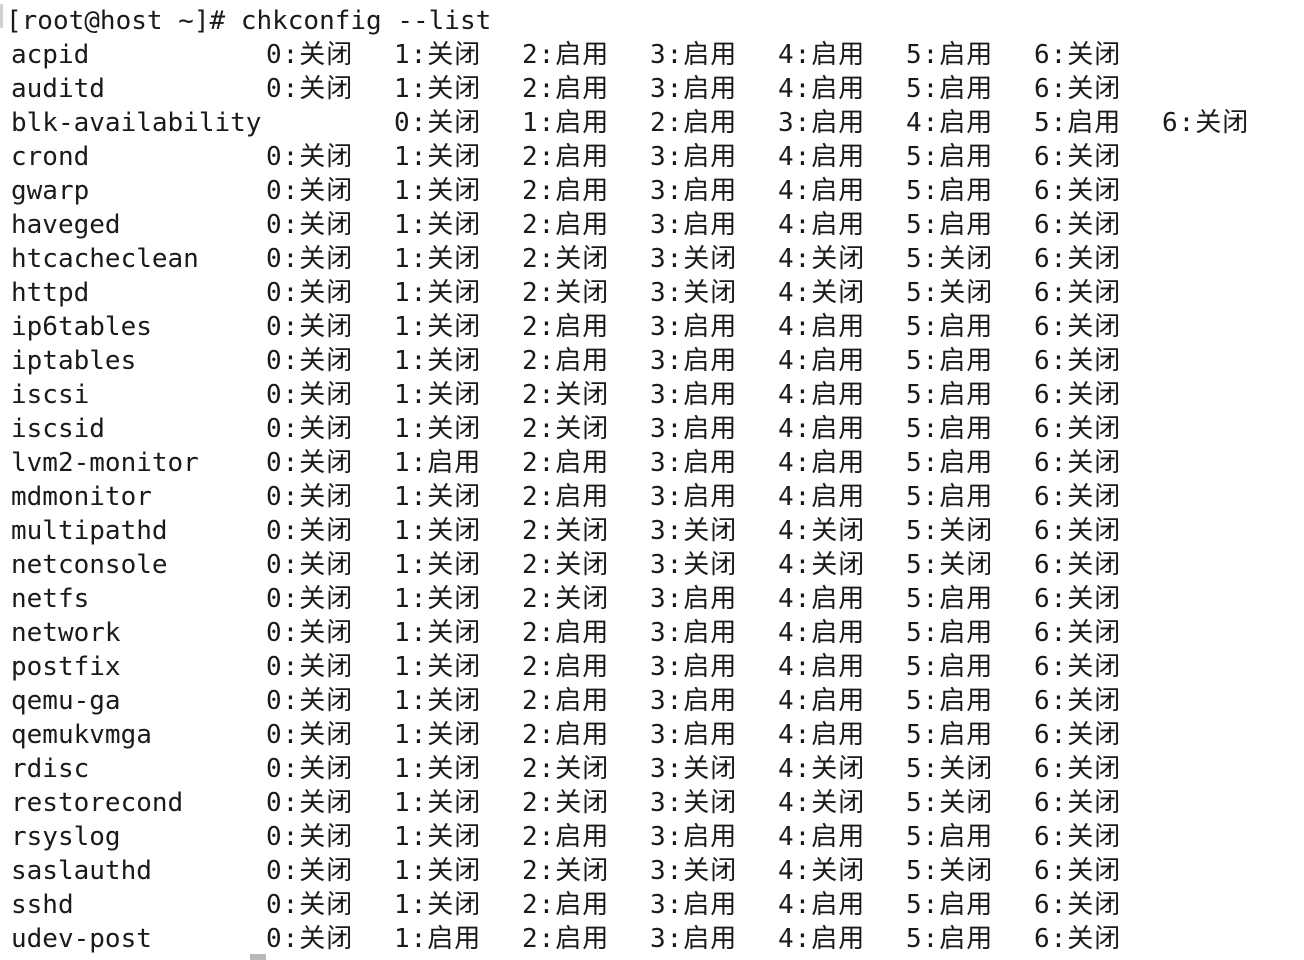  What do you see at coordinates (58, 429) in the screenshot?
I see `service-name: iscsid` at bounding box center [58, 429].